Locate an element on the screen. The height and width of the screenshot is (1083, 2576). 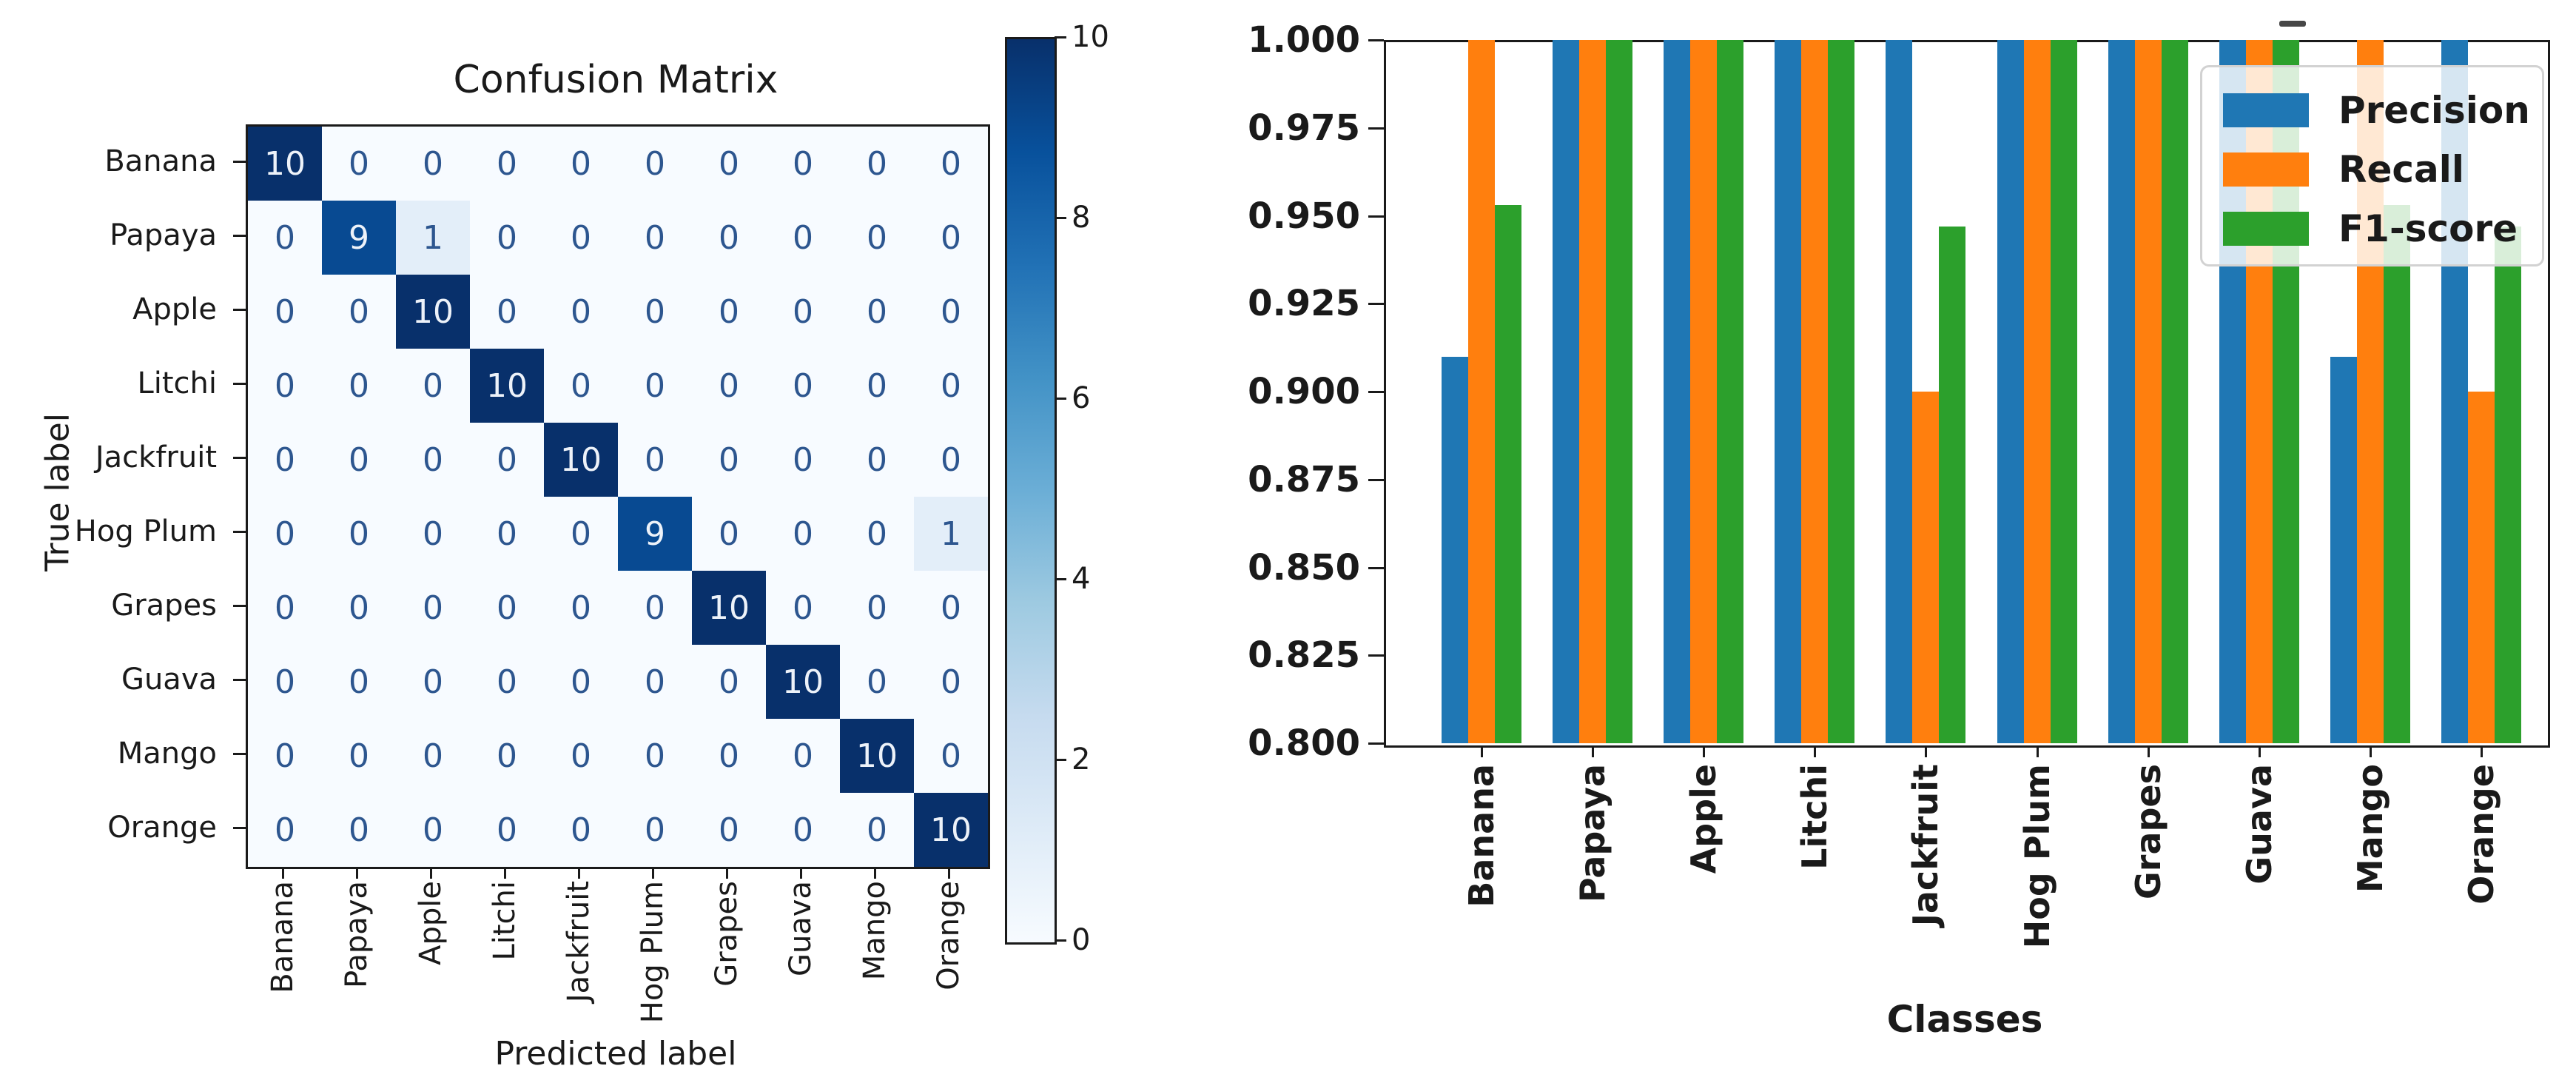
bc-y-tick-label: 1.000 is located at coordinates (1304, 40).